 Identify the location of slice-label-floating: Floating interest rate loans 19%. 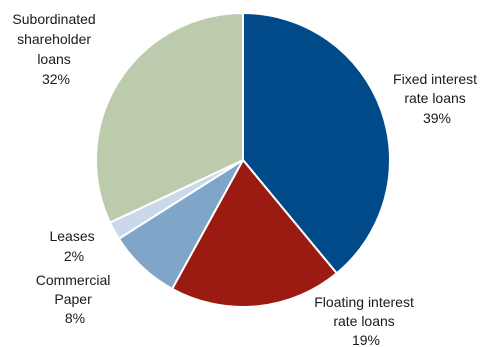
(366, 320).